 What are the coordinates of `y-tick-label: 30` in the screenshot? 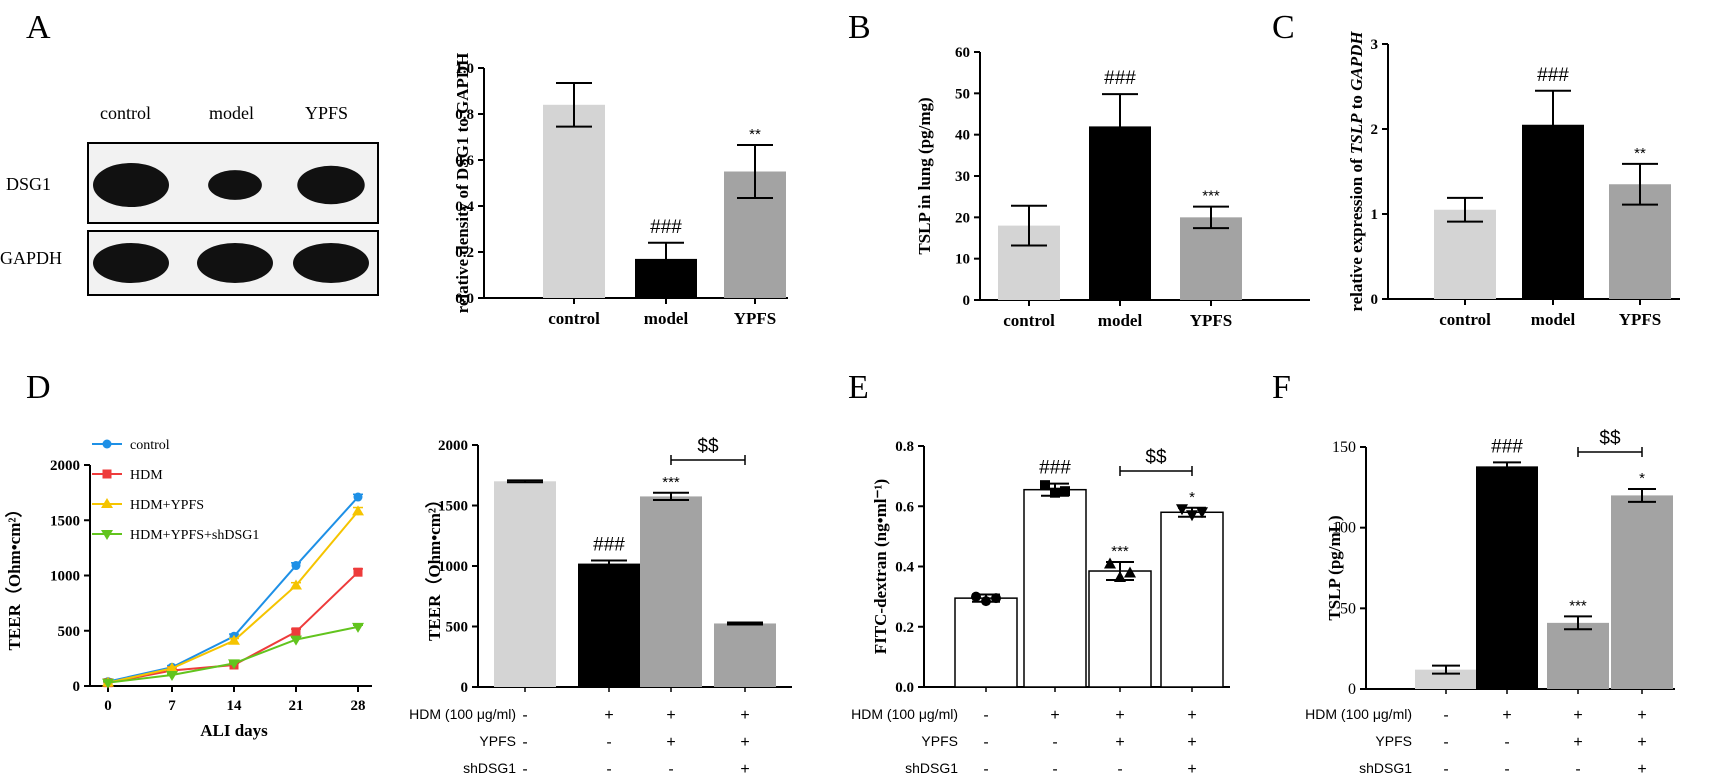 It's located at (962, 177).